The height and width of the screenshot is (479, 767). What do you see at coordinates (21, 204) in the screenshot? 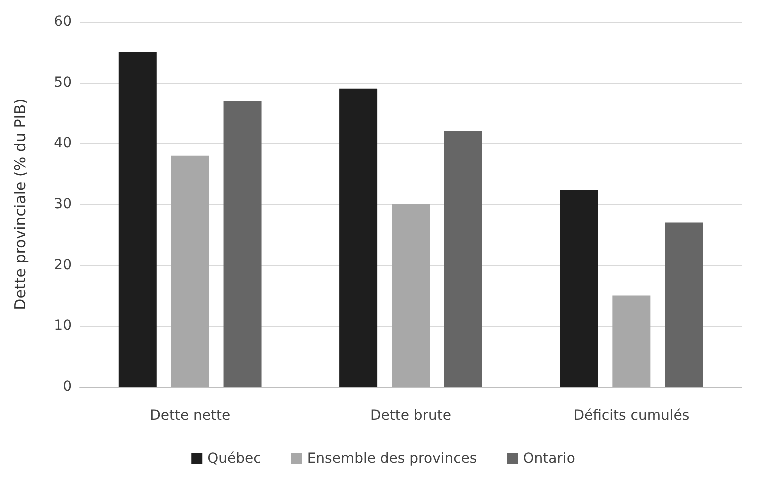
I see `y-axis-title: Dette provinciale (% du PIB)` at bounding box center [21, 204].